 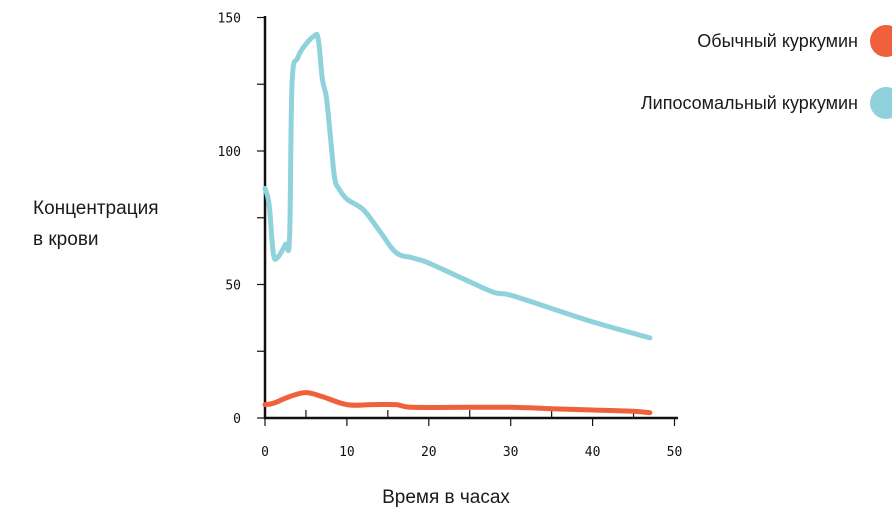 I want to click on legend-item-liposomal: Липосомальный куркумин, so click(x=766, y=103).